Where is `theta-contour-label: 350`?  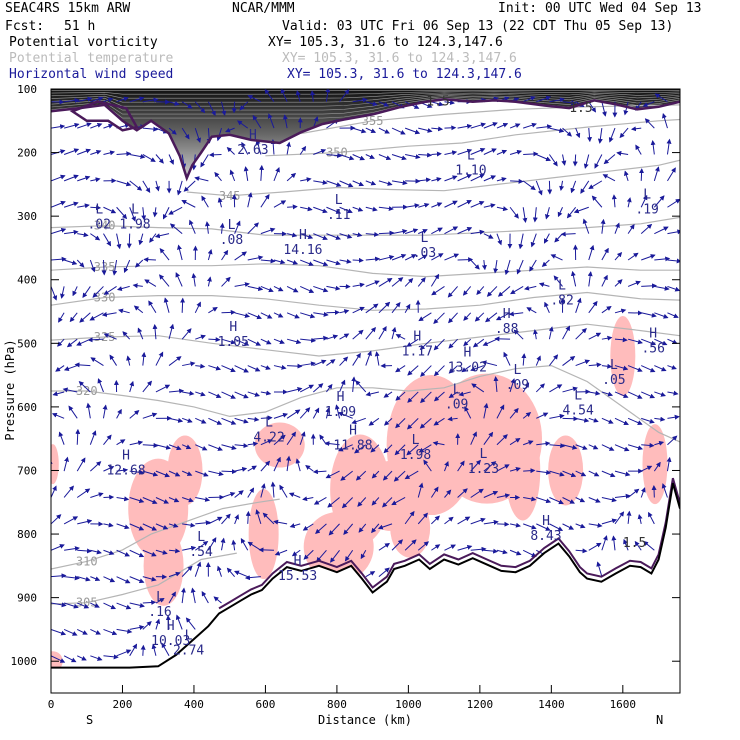 theta-contour-label: 350 is located at coordinates (337, 153).